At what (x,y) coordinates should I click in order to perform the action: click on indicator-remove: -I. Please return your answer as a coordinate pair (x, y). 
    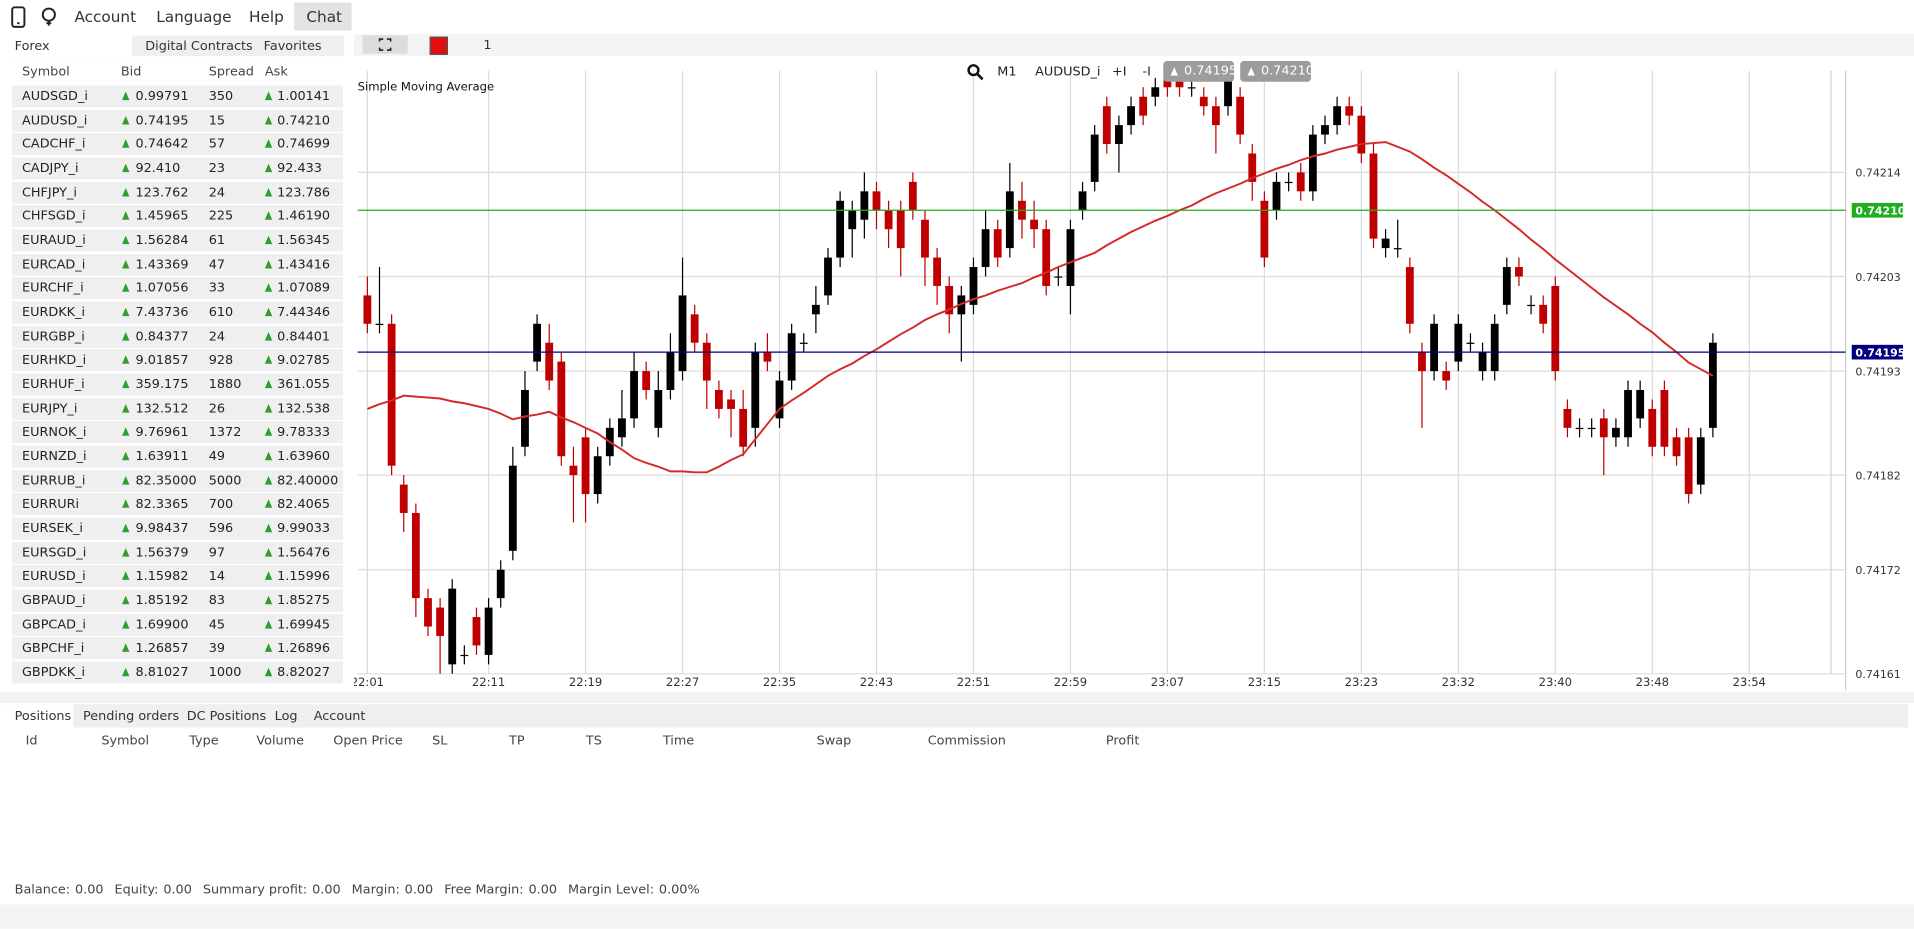
    Looking at the image, I should click on (1146, 72).